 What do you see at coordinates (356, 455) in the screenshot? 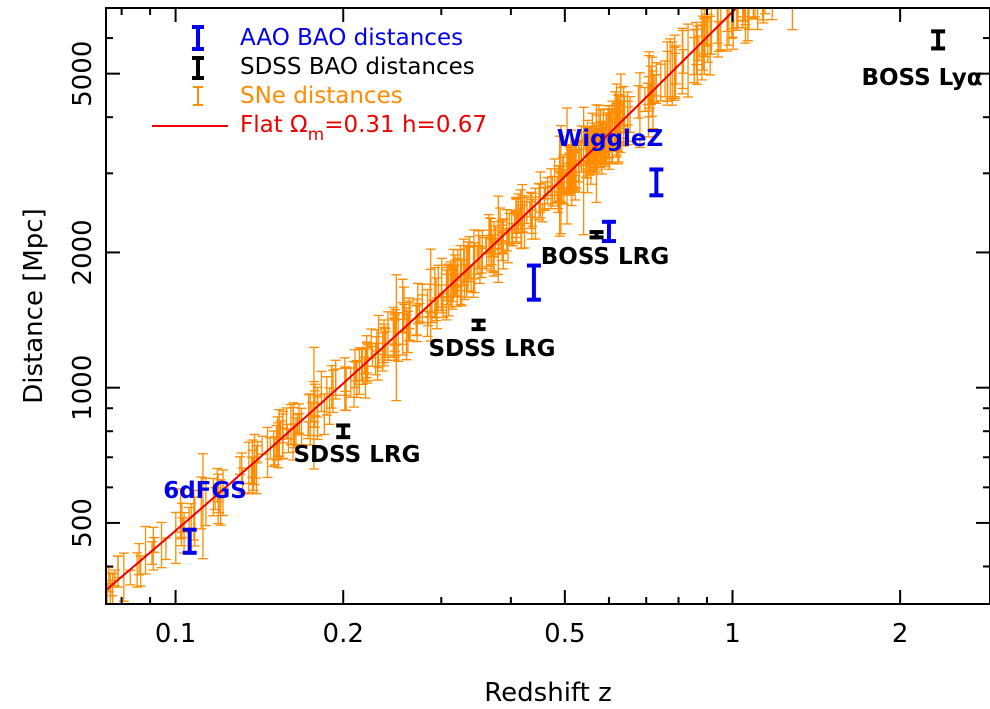
I see `annotation-label: SDSS LRG` at bounding box center [356, 455].